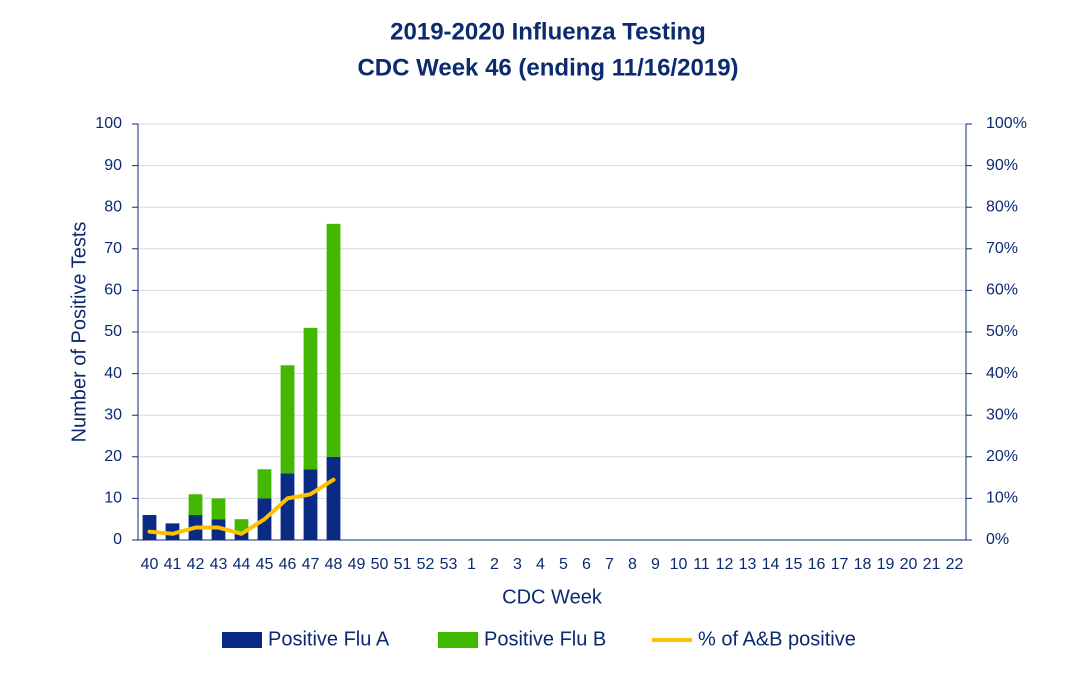 The image size is (1090, 678). What do you see at coordinates (547, 67) in the screenshot?
I see `chart-subtitle: CDC Week 46 (ending 11/16/2019)` at bounding box center [547, 67].